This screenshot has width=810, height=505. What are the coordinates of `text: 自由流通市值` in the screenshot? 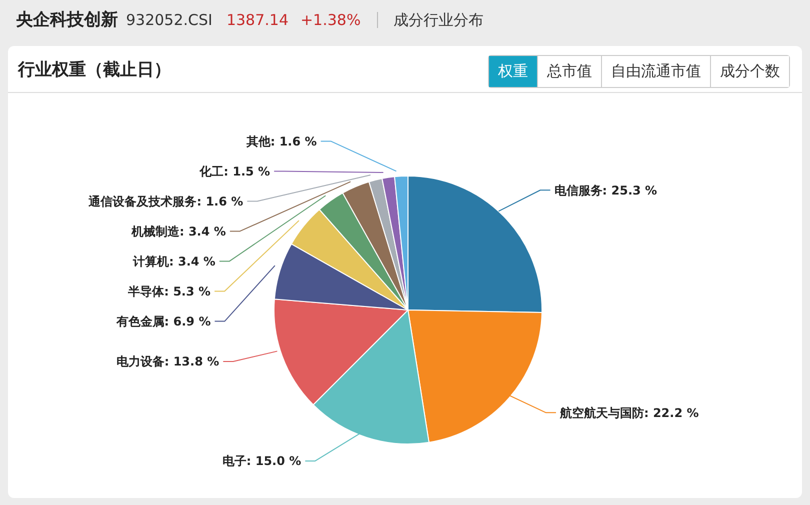 It's located at (655, 71).